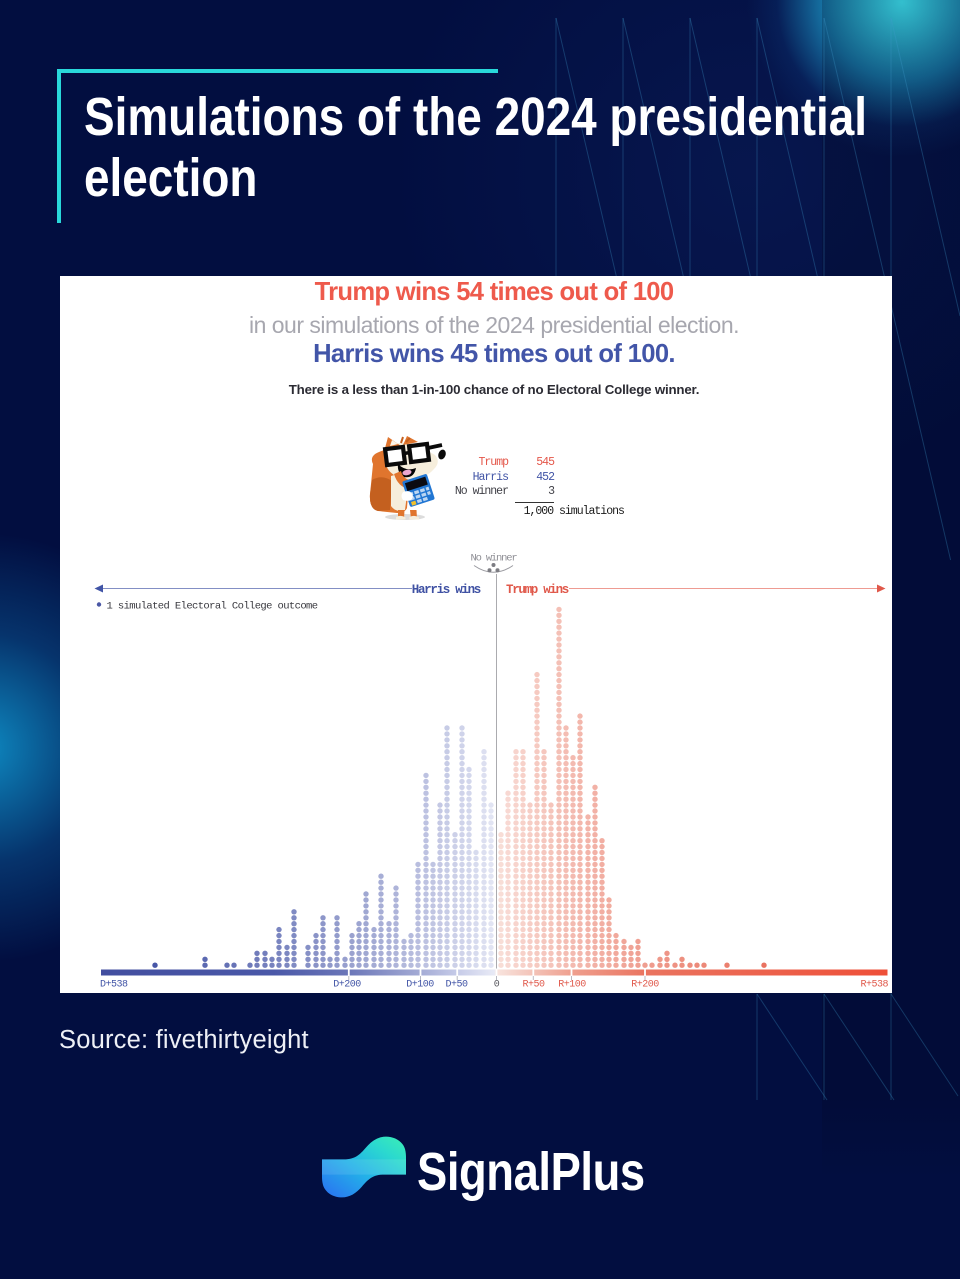 The width and height of the screenshot is (960, 1279). I want to click on svg-text: Trump wins, so click(537, 590).